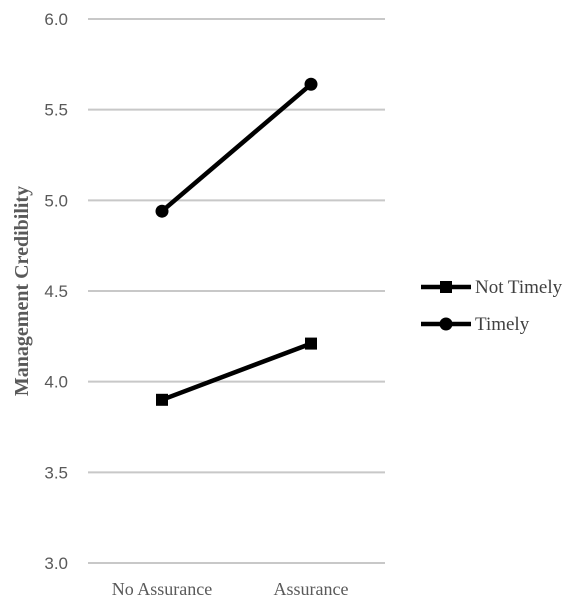 The width and height of the screenshot is (580, 608). What do you see at coordinates (56, 382) in the screenshot?
I see `y-tick-label: 4.0` at bounding box center [56, 382].